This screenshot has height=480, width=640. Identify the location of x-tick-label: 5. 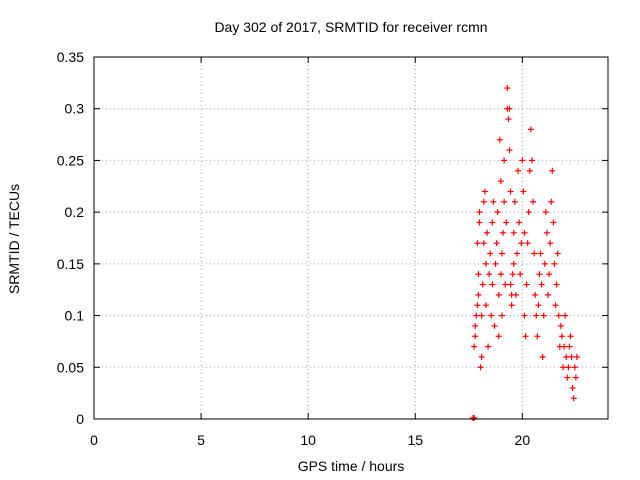
(201, 440).